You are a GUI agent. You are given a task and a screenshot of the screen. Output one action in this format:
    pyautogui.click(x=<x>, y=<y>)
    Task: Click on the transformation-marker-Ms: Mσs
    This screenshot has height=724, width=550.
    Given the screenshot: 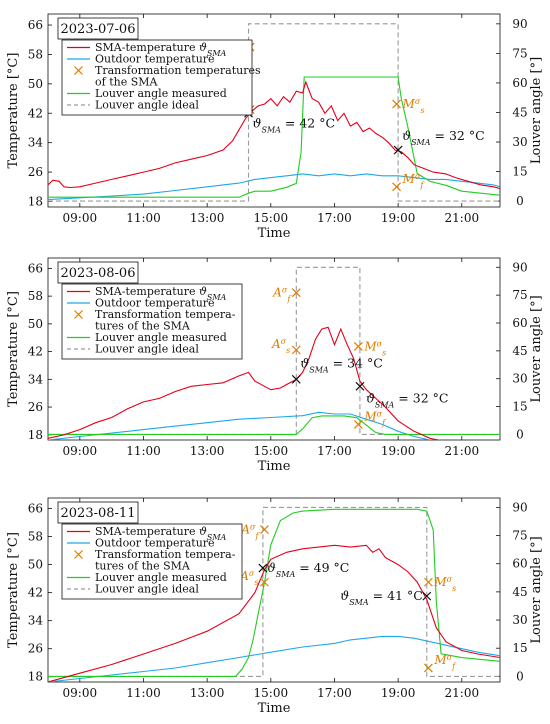 What is the action you would take?
    pyautogui.click(x=408, y=106)
    